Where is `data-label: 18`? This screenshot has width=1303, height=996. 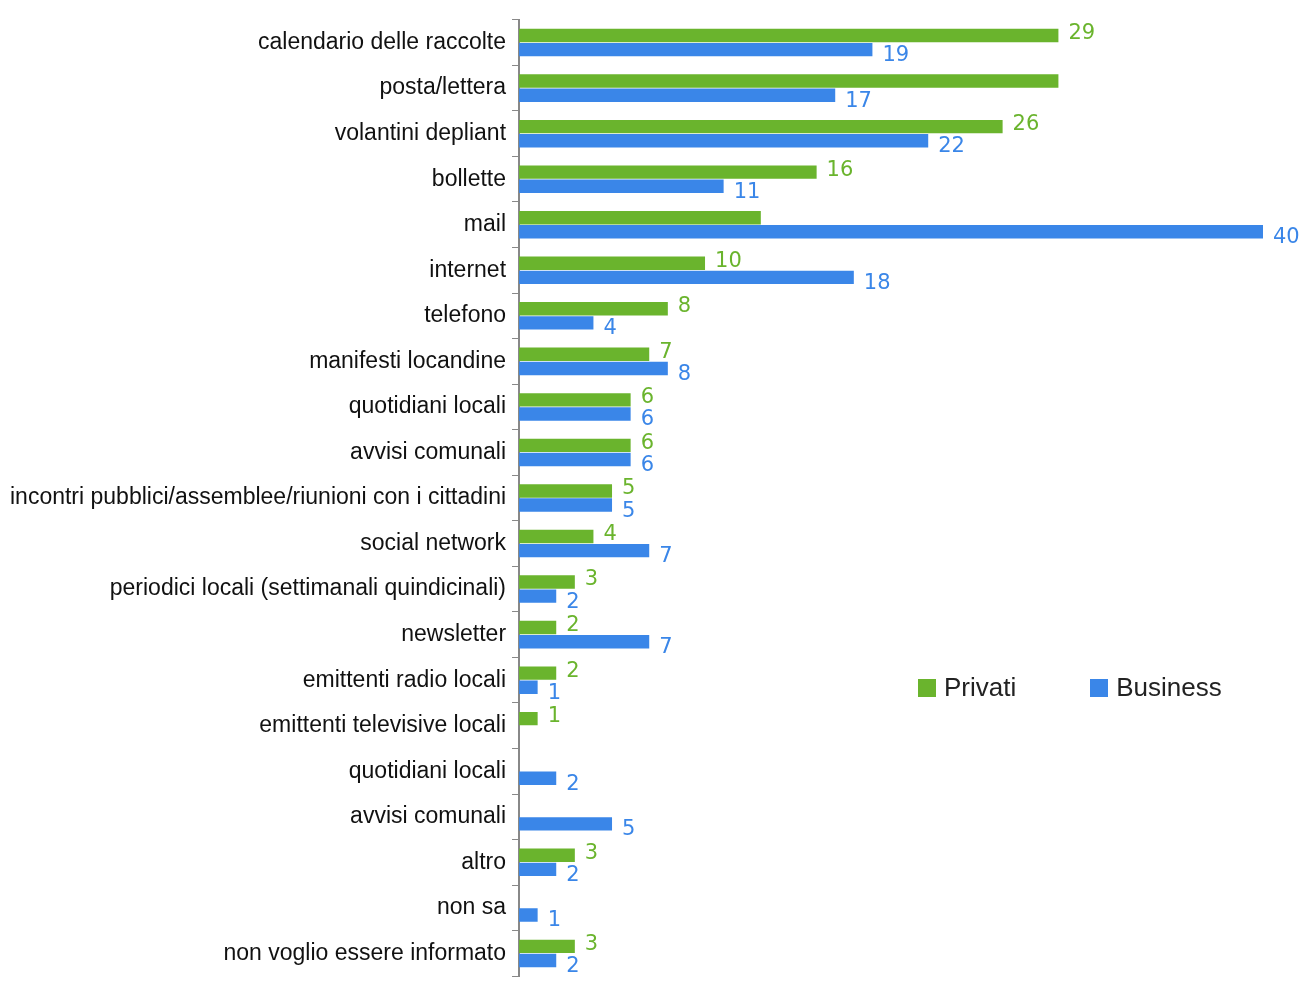 data-label: 18 is located at coordinates (877, 281).